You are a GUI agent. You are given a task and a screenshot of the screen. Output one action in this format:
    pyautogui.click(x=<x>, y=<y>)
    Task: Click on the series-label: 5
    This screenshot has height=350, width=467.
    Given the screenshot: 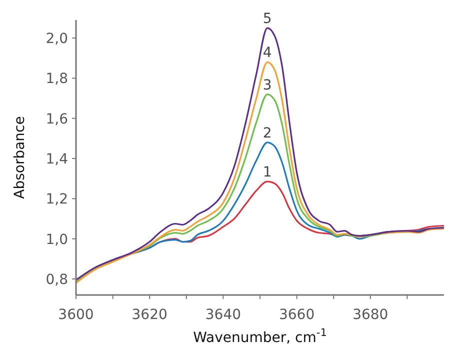 What is the action you would take?
    pyautogui.click(x=267, y=19)
    